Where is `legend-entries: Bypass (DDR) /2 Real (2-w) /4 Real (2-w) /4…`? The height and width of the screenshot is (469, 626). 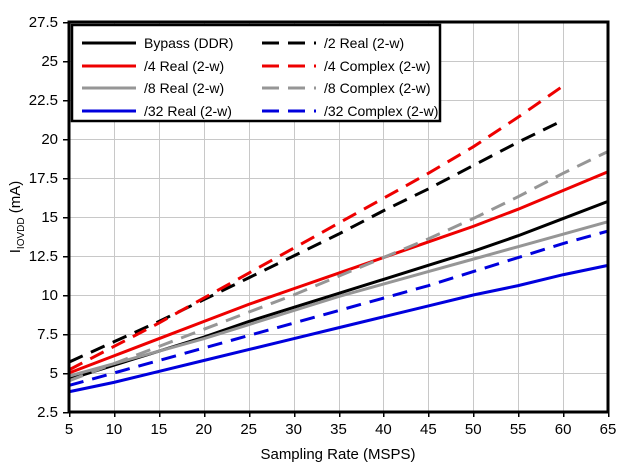 legend-entries: Bypass (DDR) /2 Real (2-w) /4 Real (2-w) /4… is located at coordinates (260, 77).